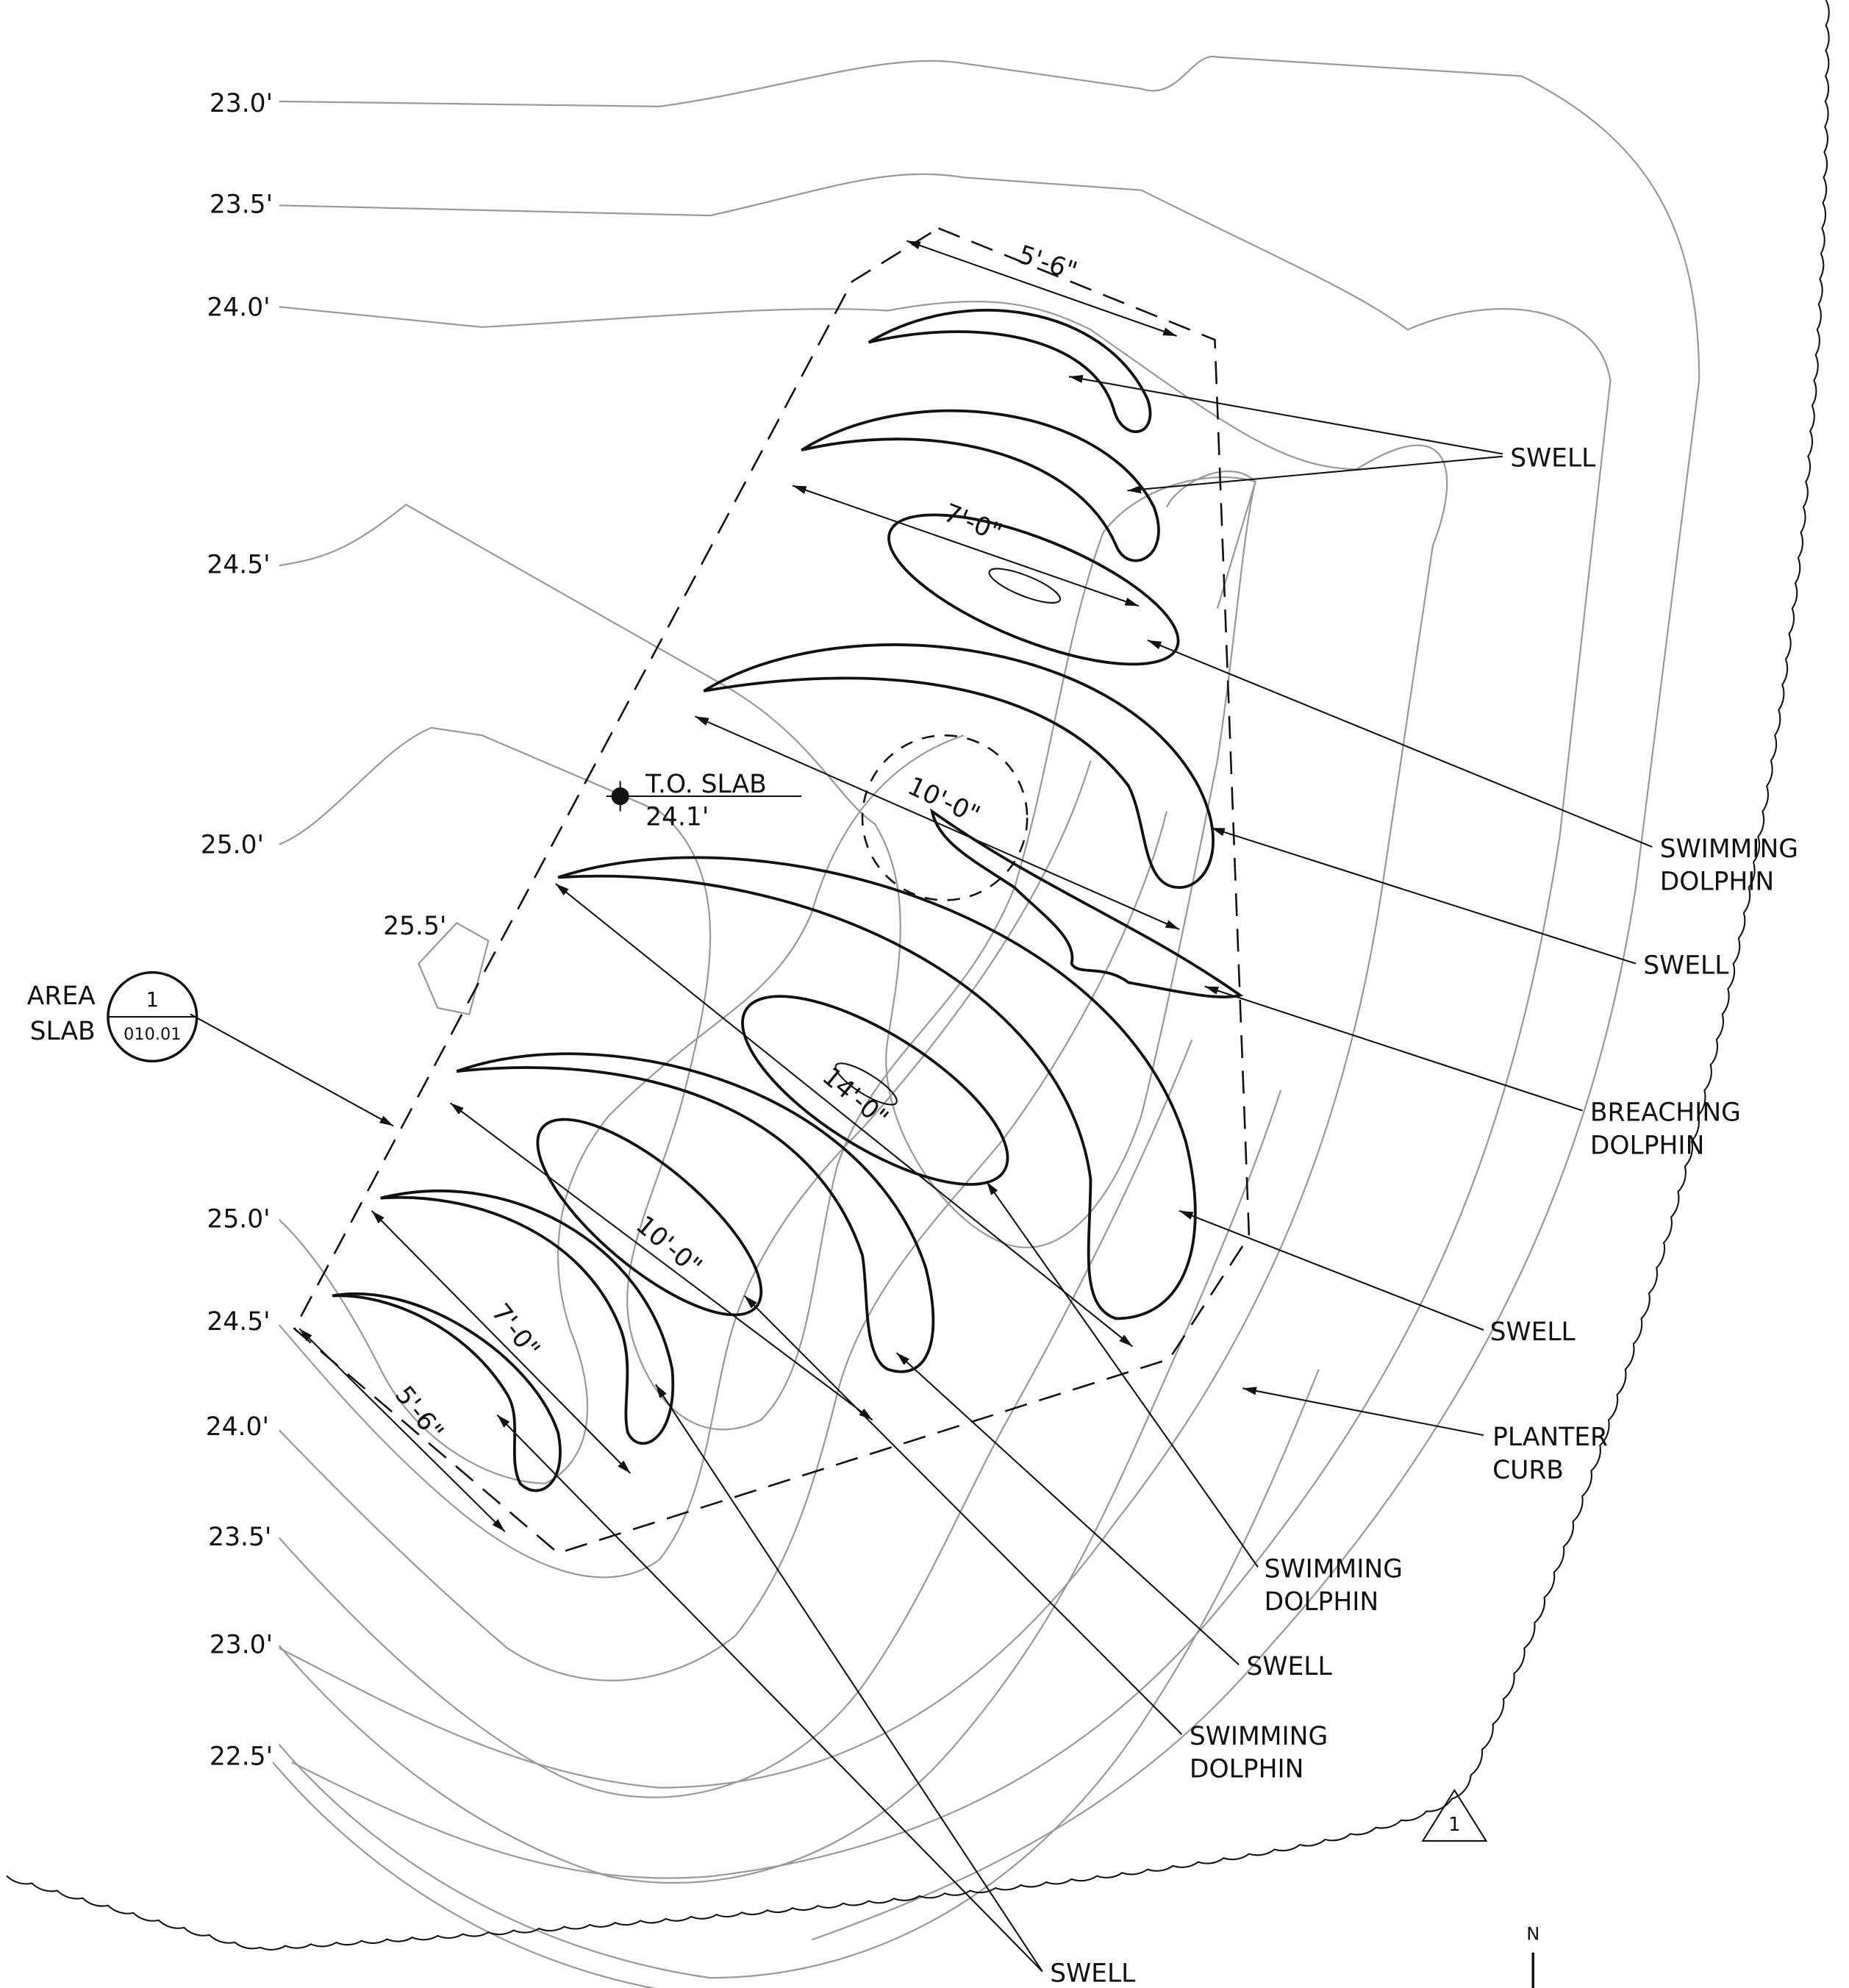 The width and height of the screenshot is (1849, 1988). Describe the element at coordinates (704, 801) in the screenshot. I see `slab-elevation: T.O. SLAB 24.1'` at that location.